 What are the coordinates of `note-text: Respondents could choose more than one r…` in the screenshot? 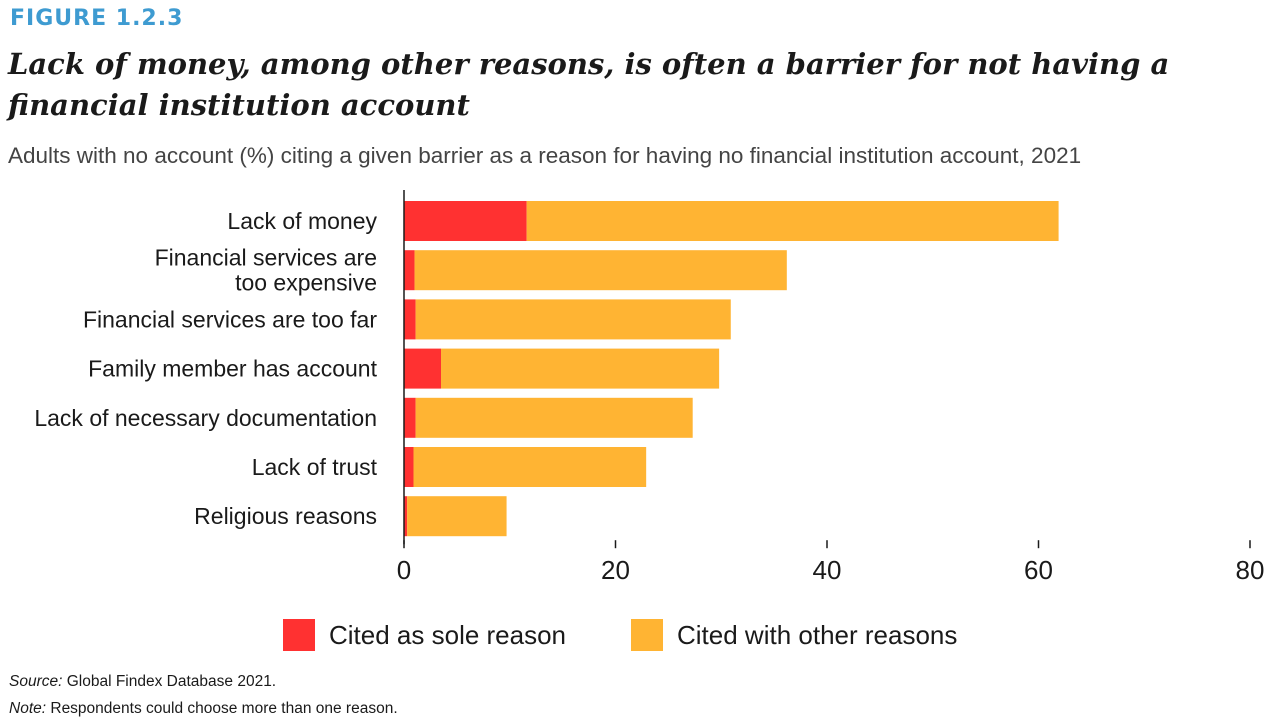 It's located at (222, 708).